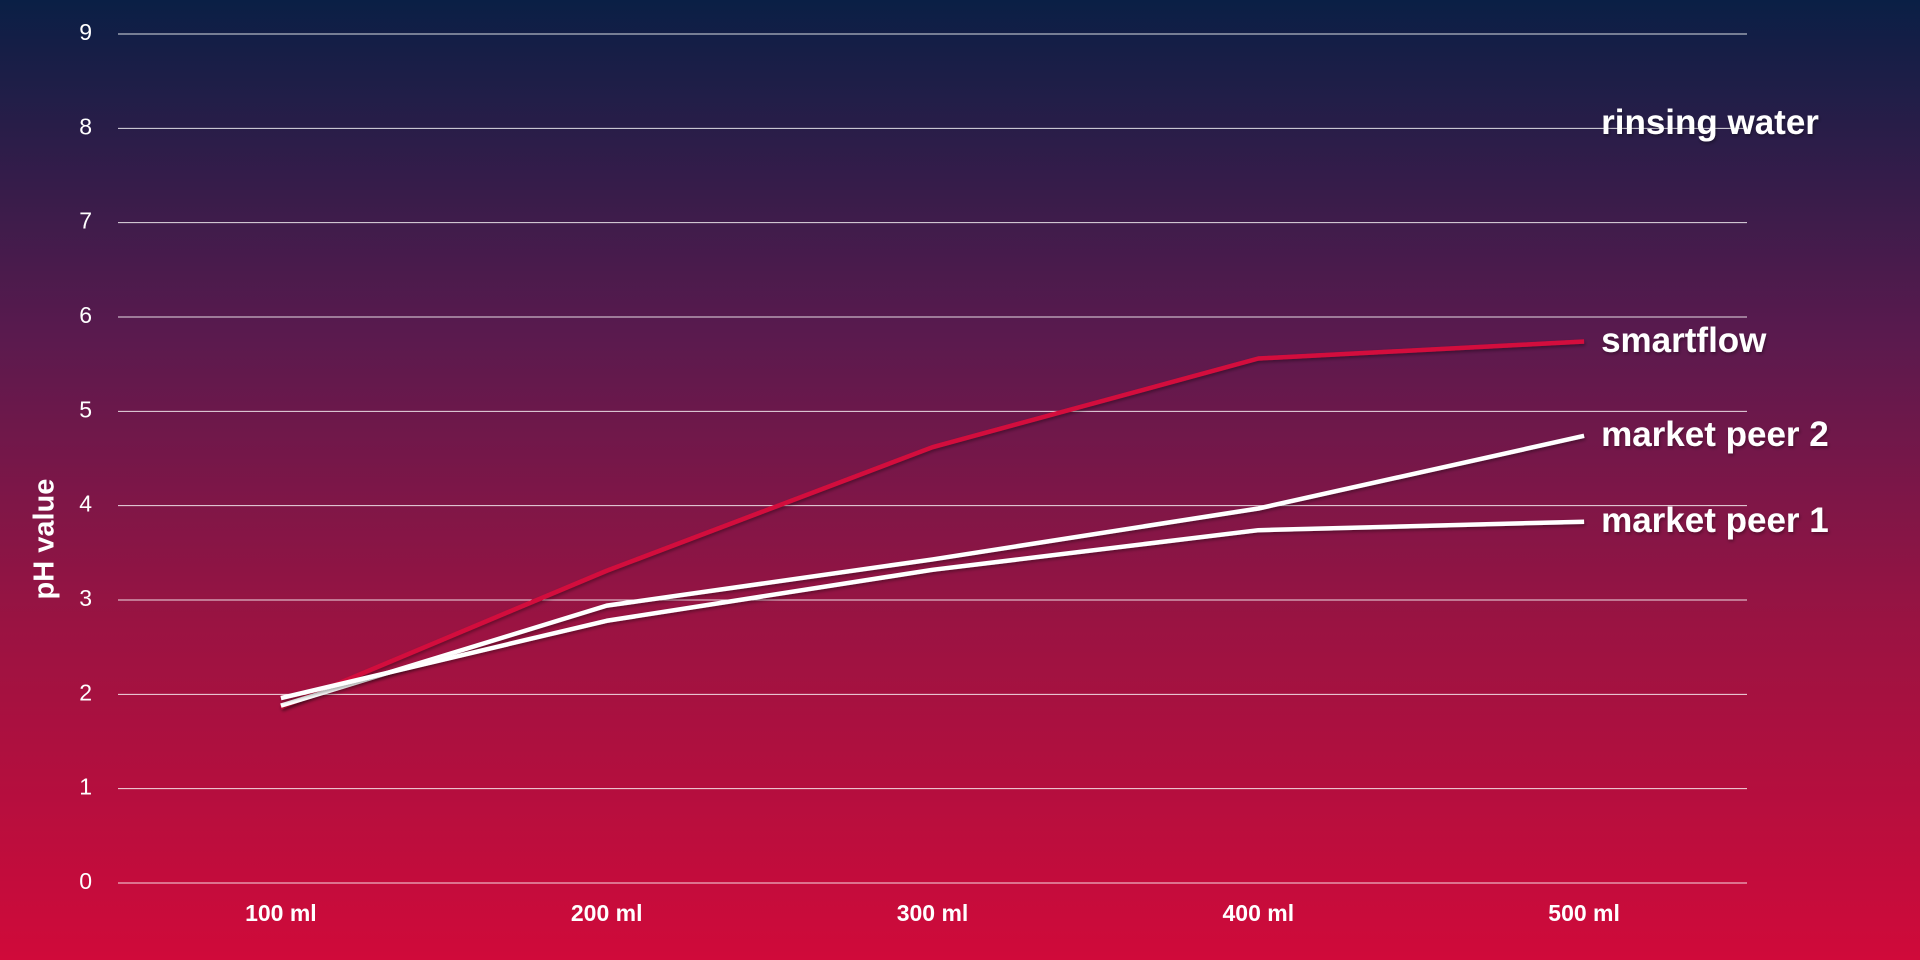 This screenshot has width=1920, height=960. What do you see at coordinates (607, 913) in the screenshot?
I see `x-tick-label: 200 ml` at bounding box center [607, 913].